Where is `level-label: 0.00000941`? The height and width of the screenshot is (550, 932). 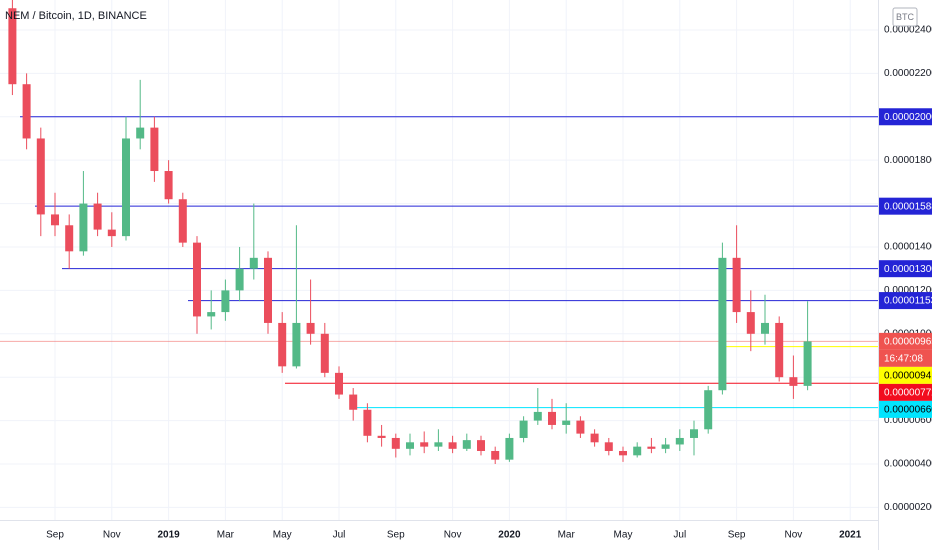
level-label: 0.00000941 is located at coordinates (908, 376).